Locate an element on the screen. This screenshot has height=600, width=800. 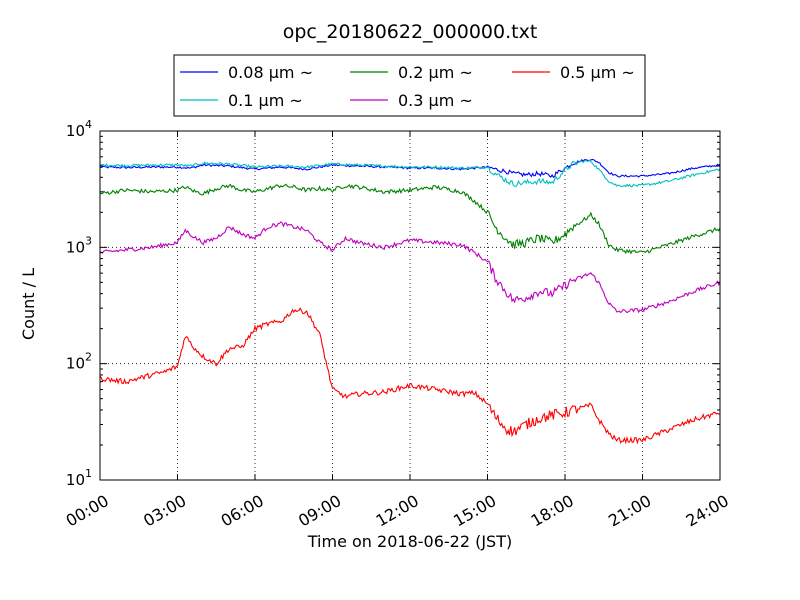
legend-label-5: 0.5 μm ~ is located at coordinates (597, 72).